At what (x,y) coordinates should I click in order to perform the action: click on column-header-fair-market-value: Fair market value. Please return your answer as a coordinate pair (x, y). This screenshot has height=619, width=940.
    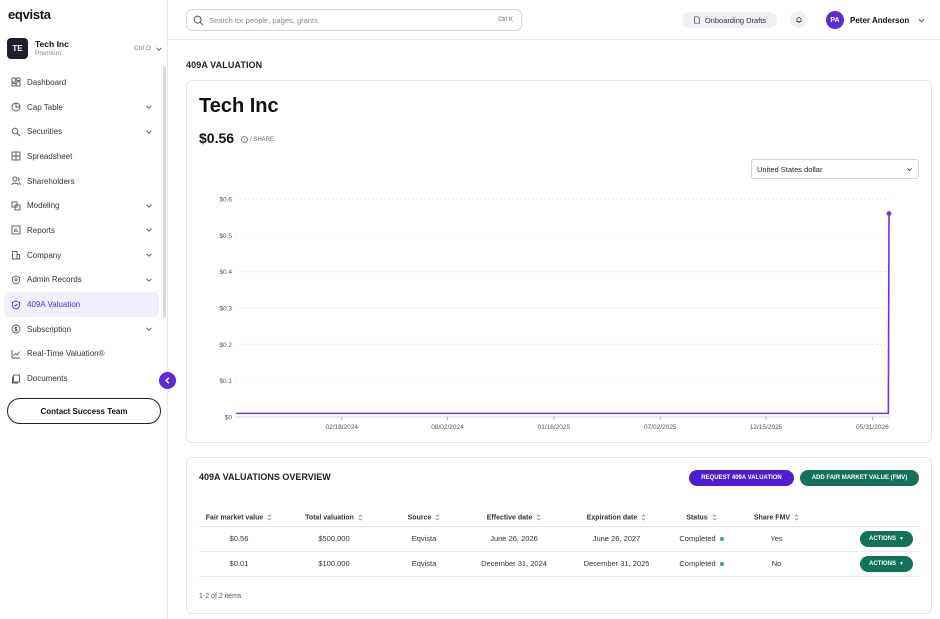
    Looking at the image, I should click on (239, 518).